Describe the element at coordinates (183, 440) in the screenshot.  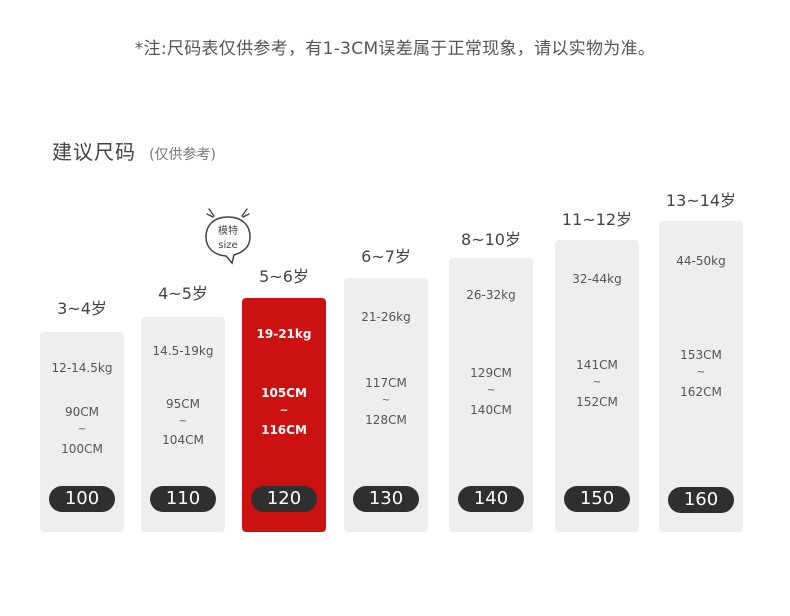
I see `height-to: 104CM` at that location.